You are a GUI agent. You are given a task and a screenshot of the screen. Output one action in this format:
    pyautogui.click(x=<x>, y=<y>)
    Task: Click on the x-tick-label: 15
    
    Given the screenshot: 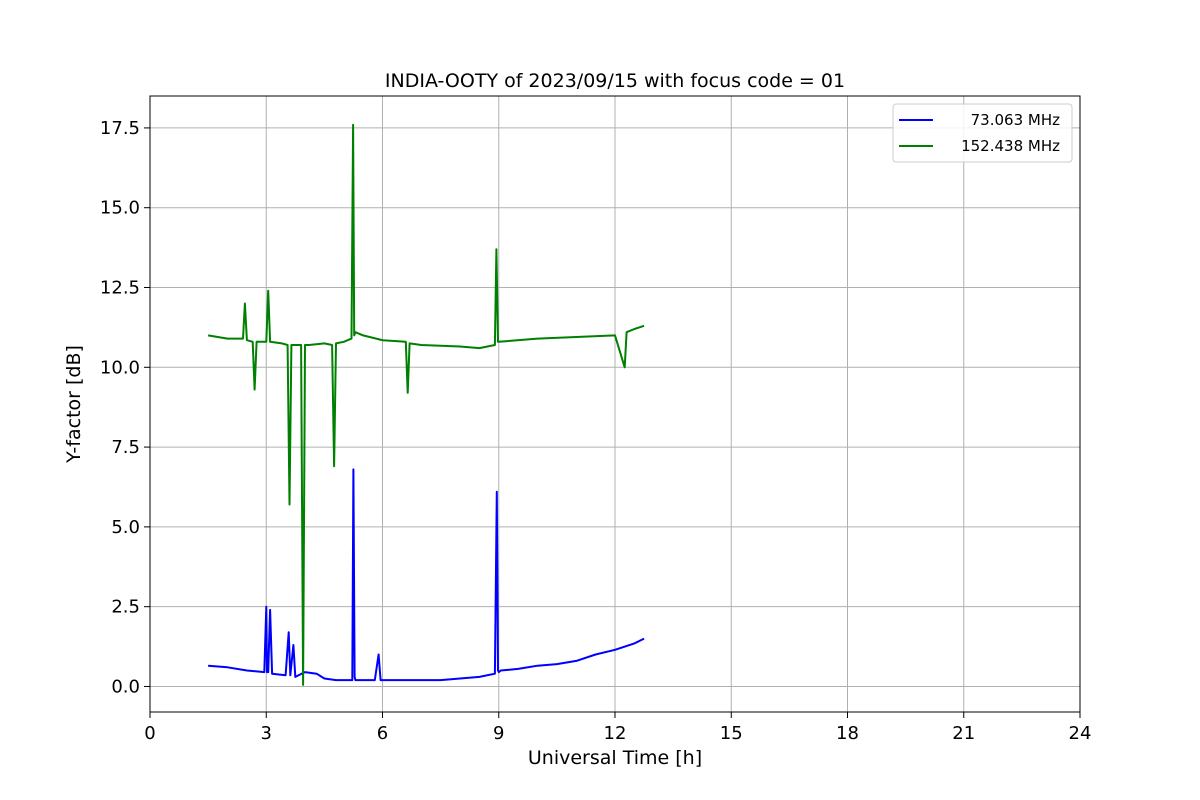 What is the action you would take?
    pyautogui.click(x=731, y=733)
    